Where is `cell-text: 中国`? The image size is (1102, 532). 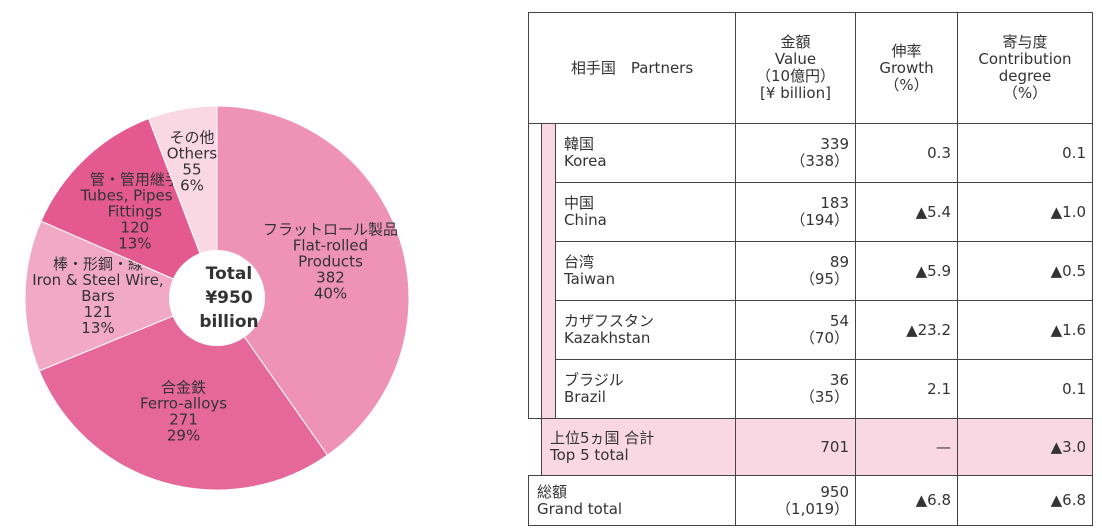
cell-text: 中国 is located at coordinates (579, 203).